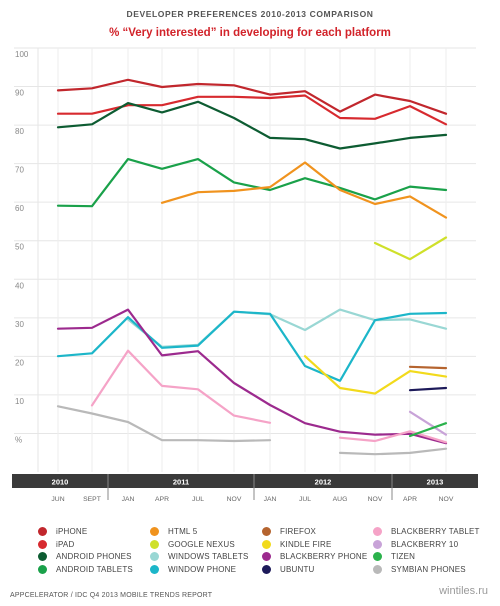  What do you see at coordinates (65, 544) in the screenshot?
I see `legend-label: iPAD` at bounding box center [65, 544].